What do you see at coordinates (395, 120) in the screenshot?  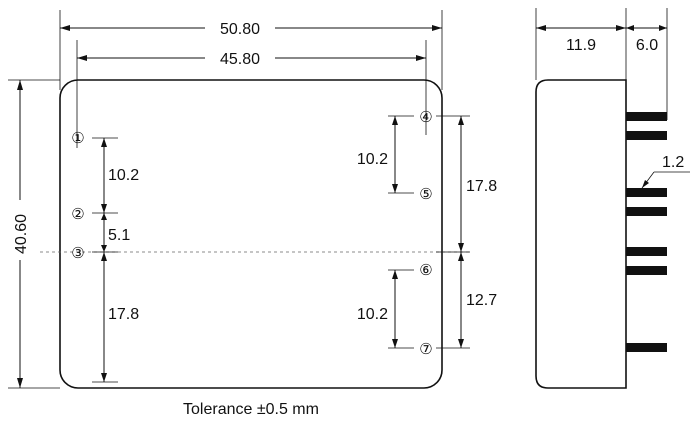 I see `arrow-pin4-top` at bounding box center [395, 120].